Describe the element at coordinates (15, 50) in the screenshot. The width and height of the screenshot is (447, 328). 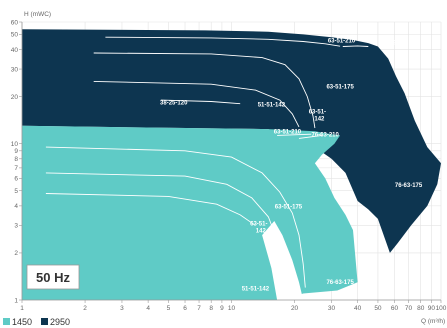
I see `y-tick-label: 40` at that location.